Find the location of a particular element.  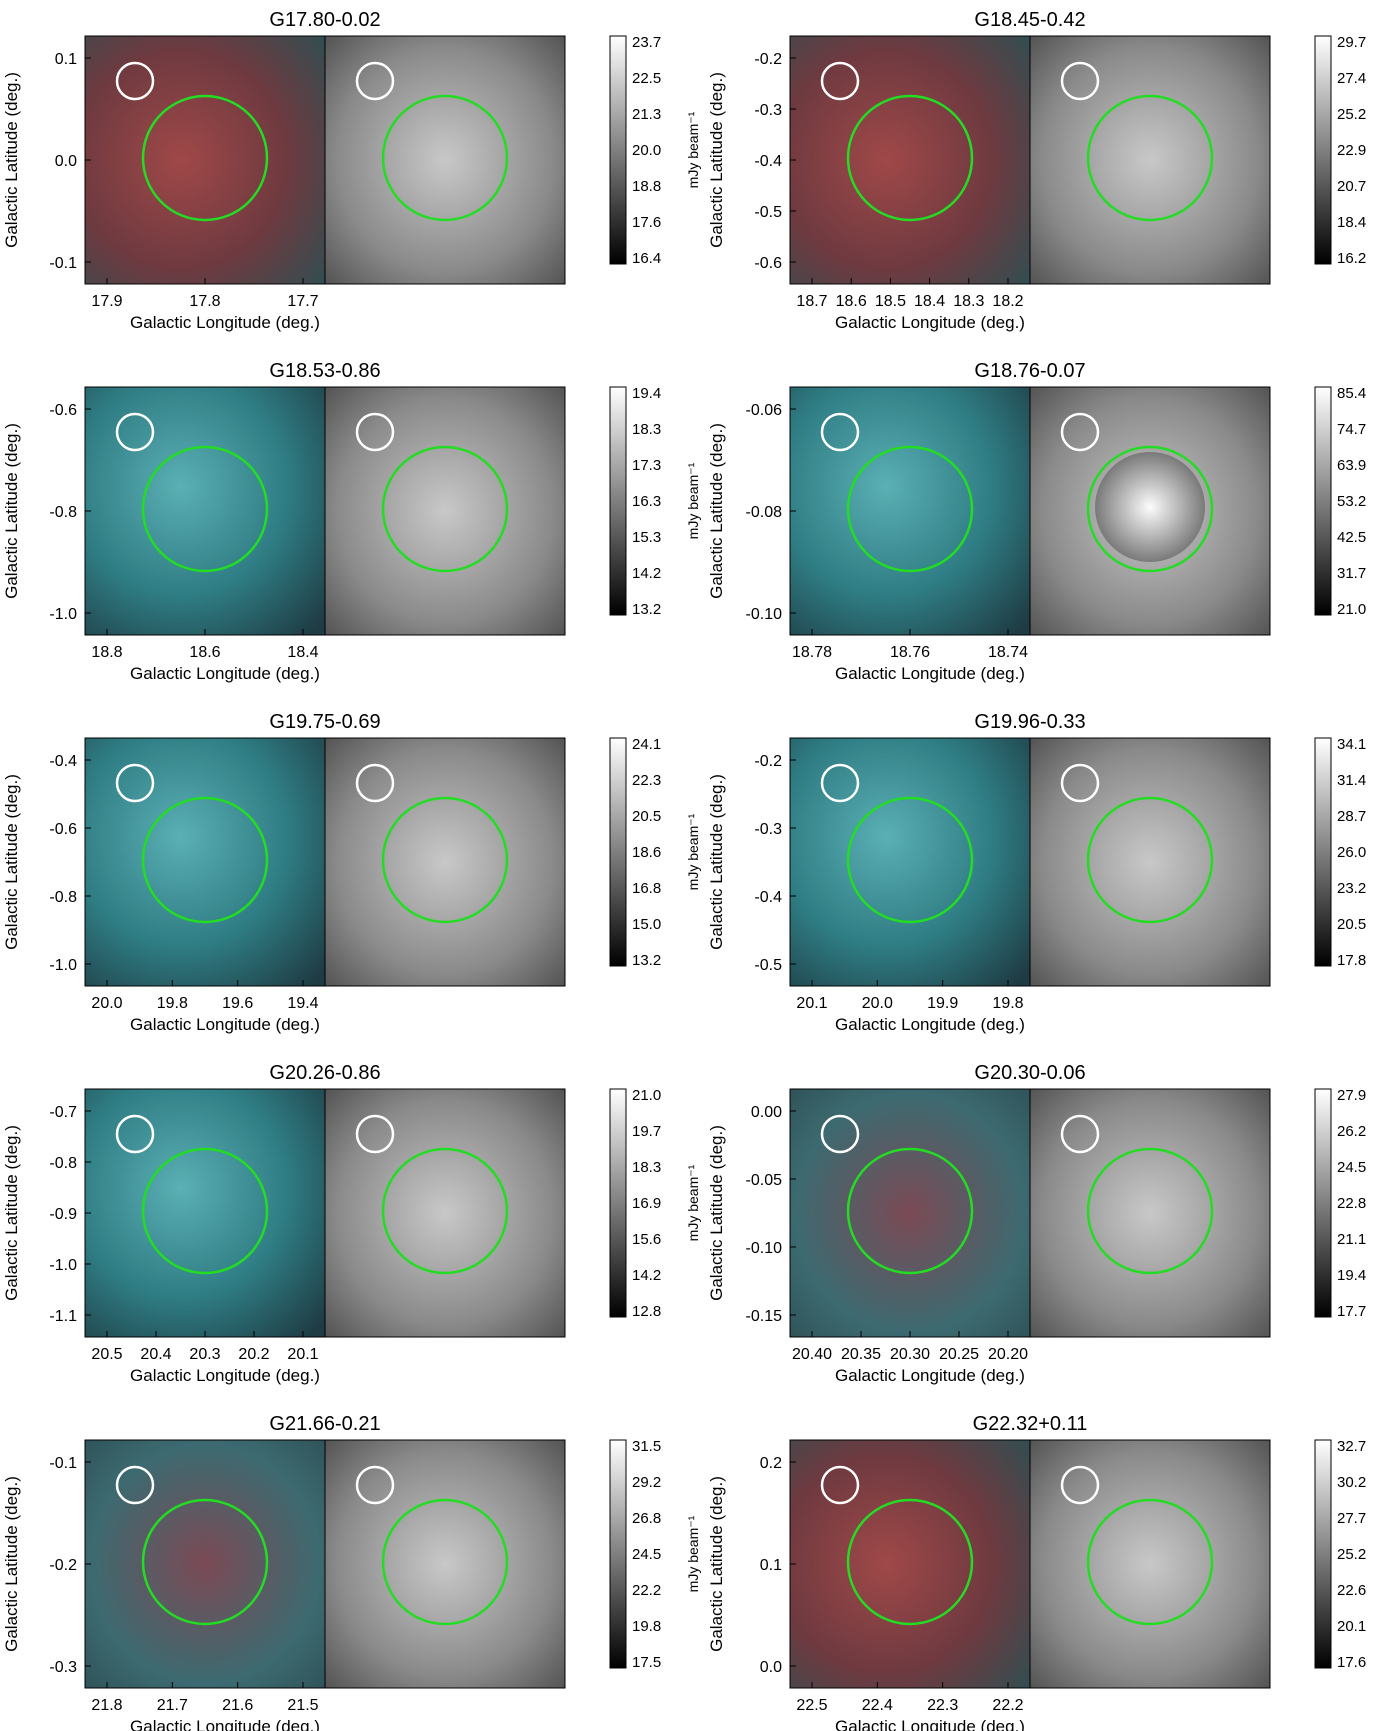

colorbar-tick-label: 17.8 is located at coordinates (1351, 960).